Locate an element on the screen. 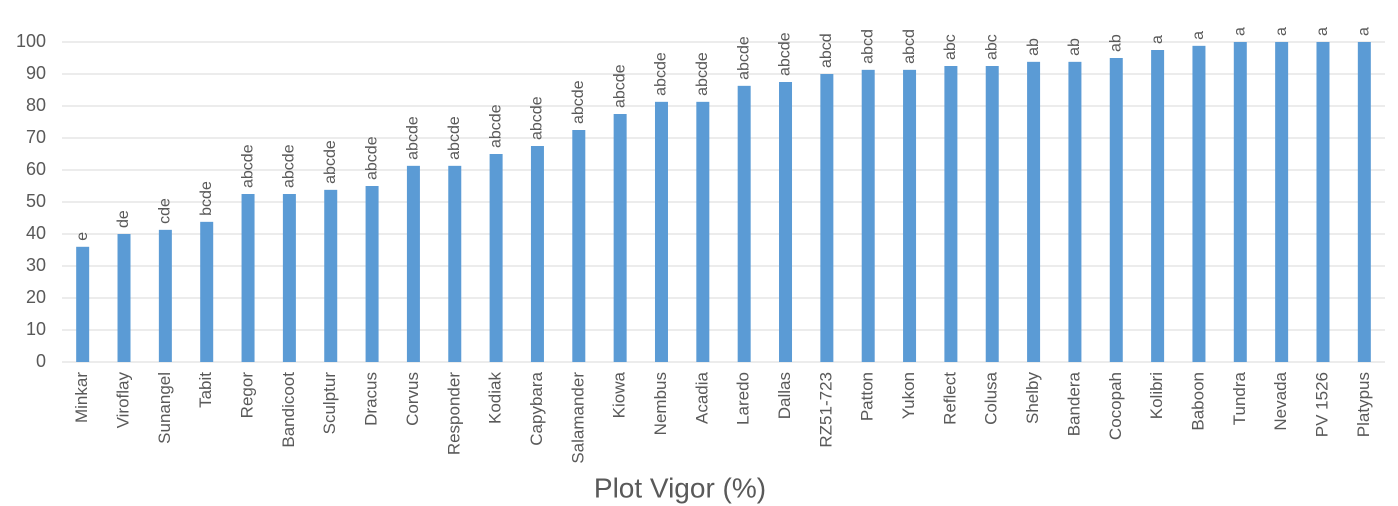 The image size is (1398, 506). y-tick-label: 60 is located at coordinates (36, 169).